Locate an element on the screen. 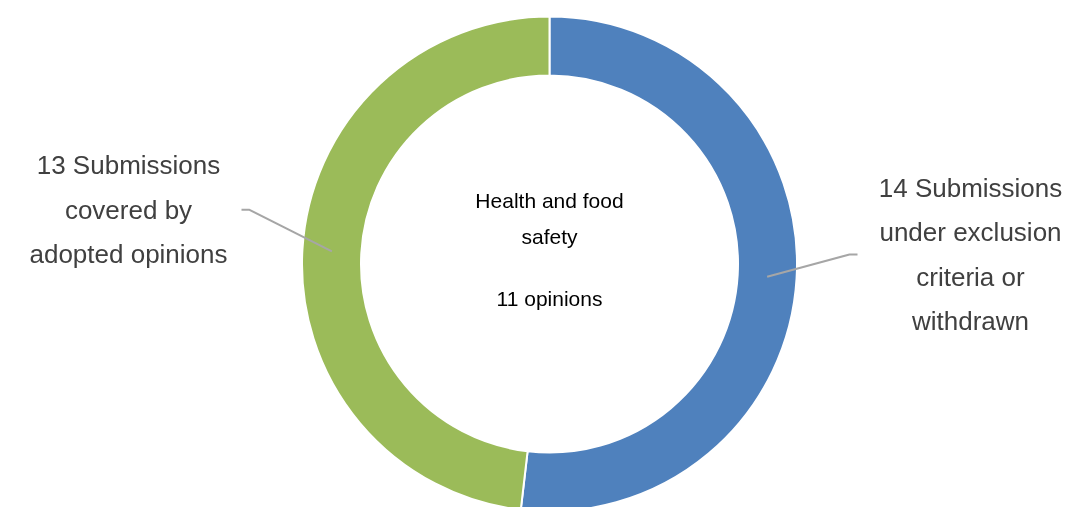 The width and height of the screenshot is (1073, 507). text: Health and food safety is located at coordinates (549, 218).